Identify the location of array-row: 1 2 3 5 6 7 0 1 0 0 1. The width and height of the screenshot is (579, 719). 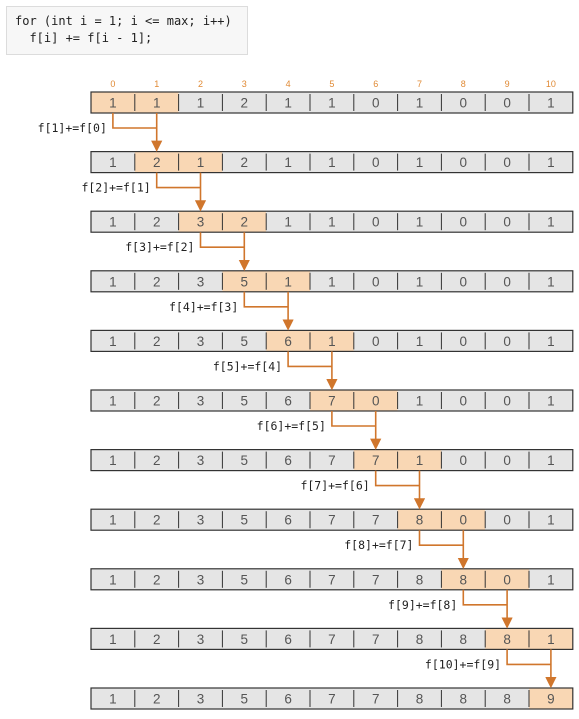
(332, 400).